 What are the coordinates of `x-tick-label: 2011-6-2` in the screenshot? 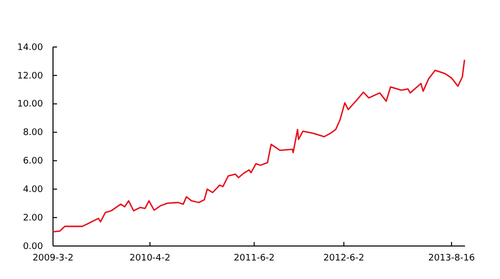 It's located at (254, 258).